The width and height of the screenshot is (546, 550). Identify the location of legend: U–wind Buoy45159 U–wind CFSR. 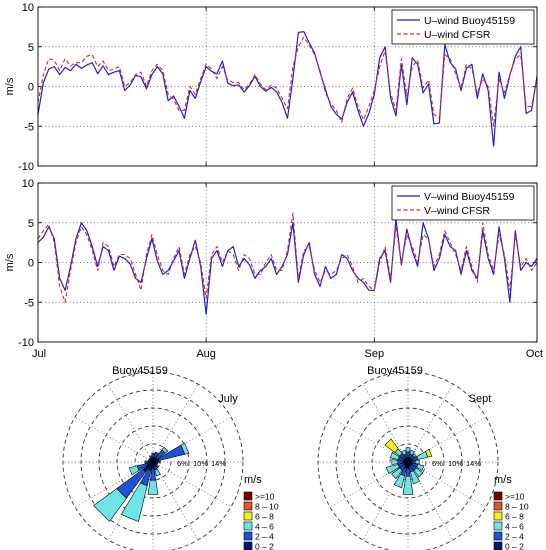
(463, 27).